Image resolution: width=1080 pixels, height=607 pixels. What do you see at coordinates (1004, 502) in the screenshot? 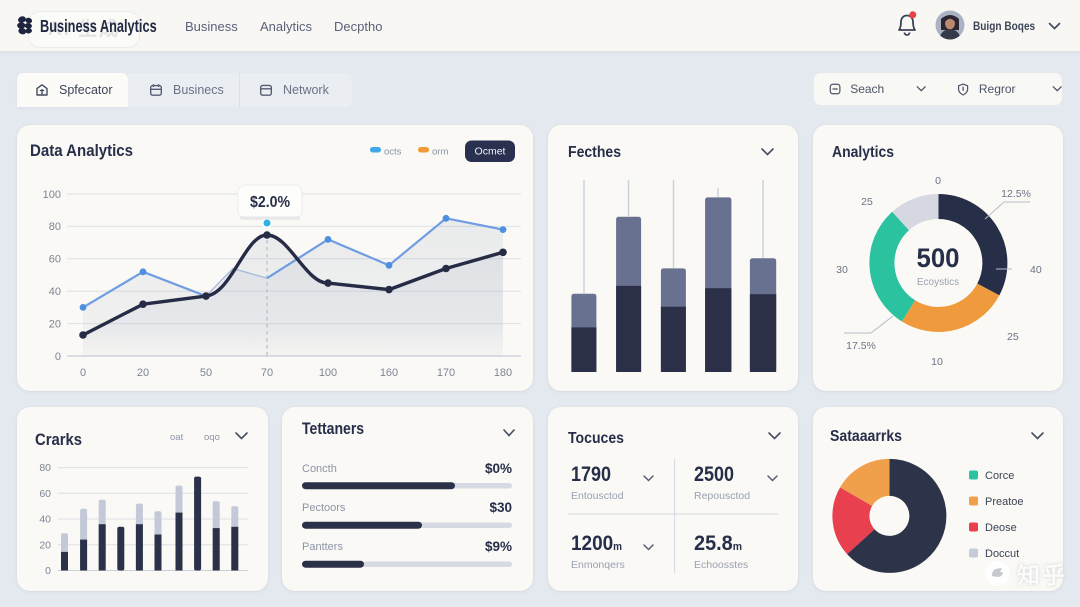
I see `svg-text: Preatoe` at bounding box center [1004, 502].